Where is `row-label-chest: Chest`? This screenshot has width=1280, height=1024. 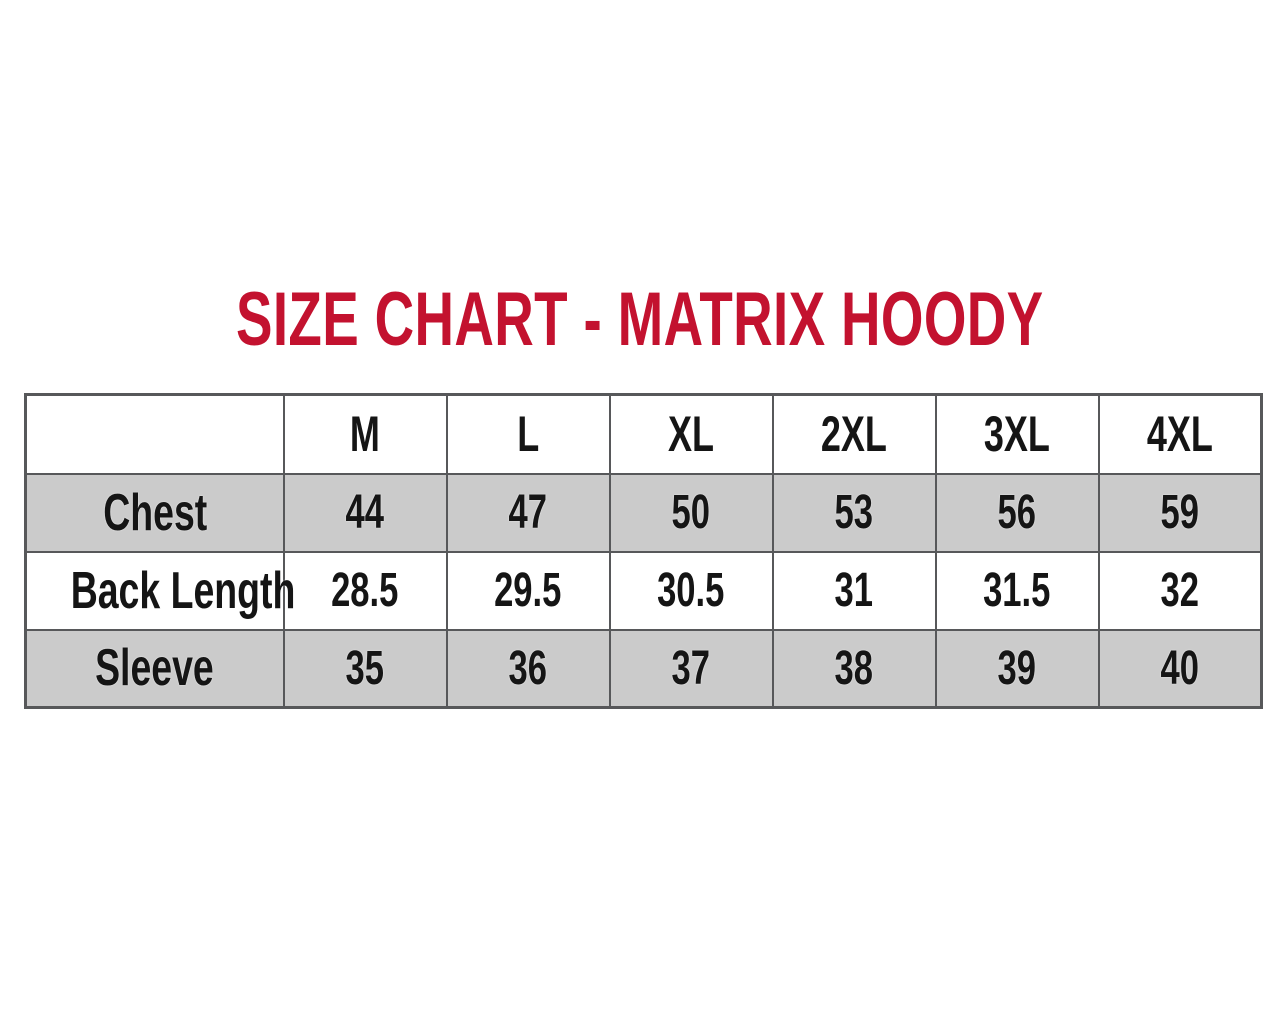
row-label-chest: Chest is located at coordinates (154, 512).